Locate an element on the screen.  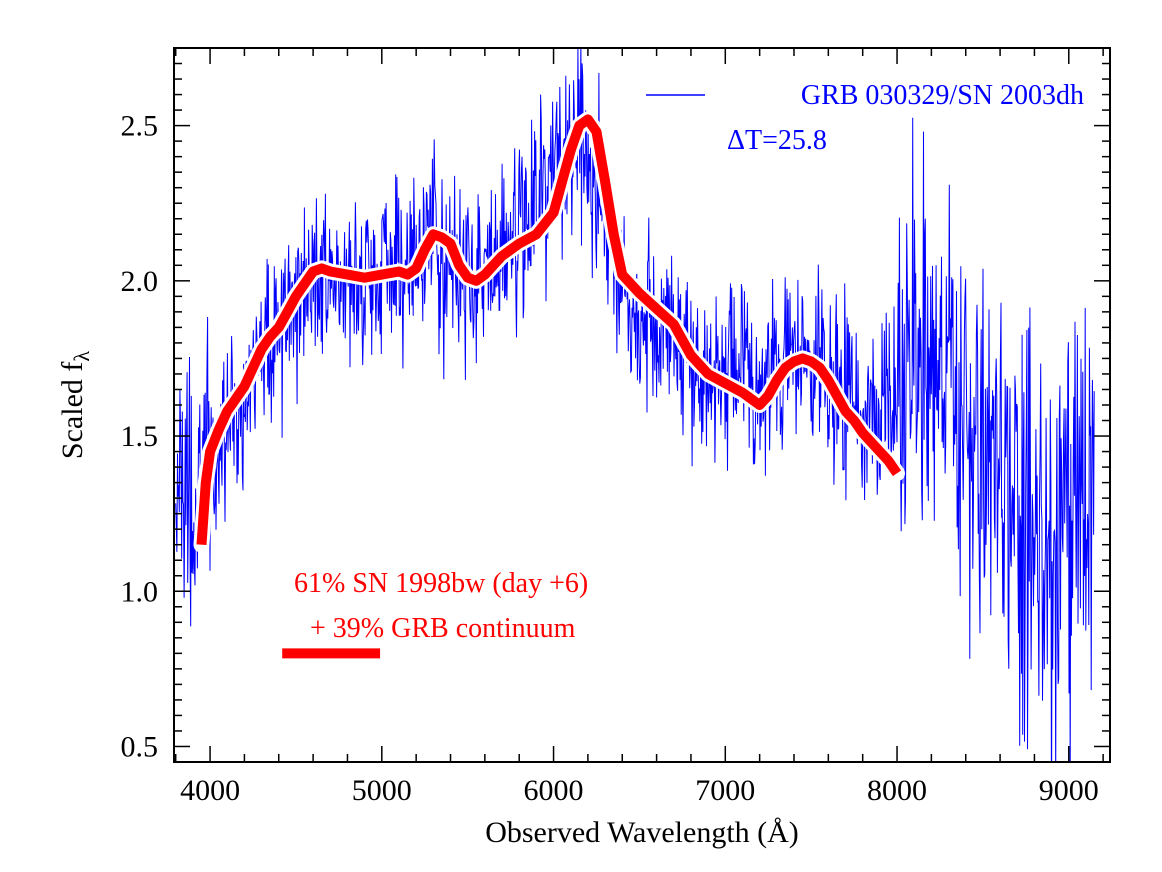
y-tick-label: 2.0 is located at coordinates (140, 281).